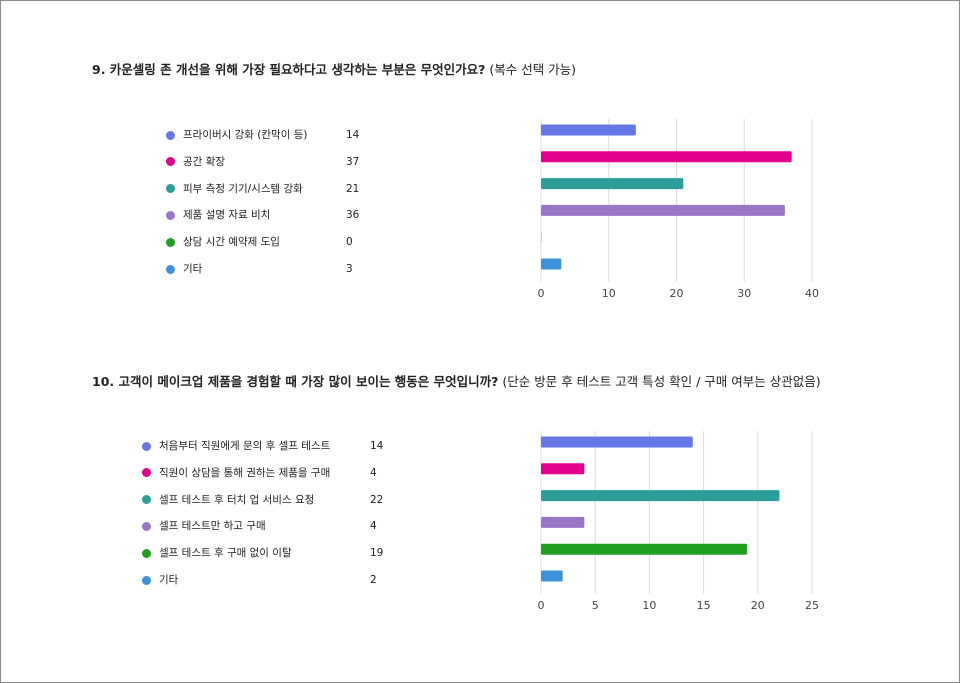  What do you see at coordinates (231, 242) in the screenshot?
I see `legend-label: 상담 시간 예약제 도입` at bounding box center [231, 242].